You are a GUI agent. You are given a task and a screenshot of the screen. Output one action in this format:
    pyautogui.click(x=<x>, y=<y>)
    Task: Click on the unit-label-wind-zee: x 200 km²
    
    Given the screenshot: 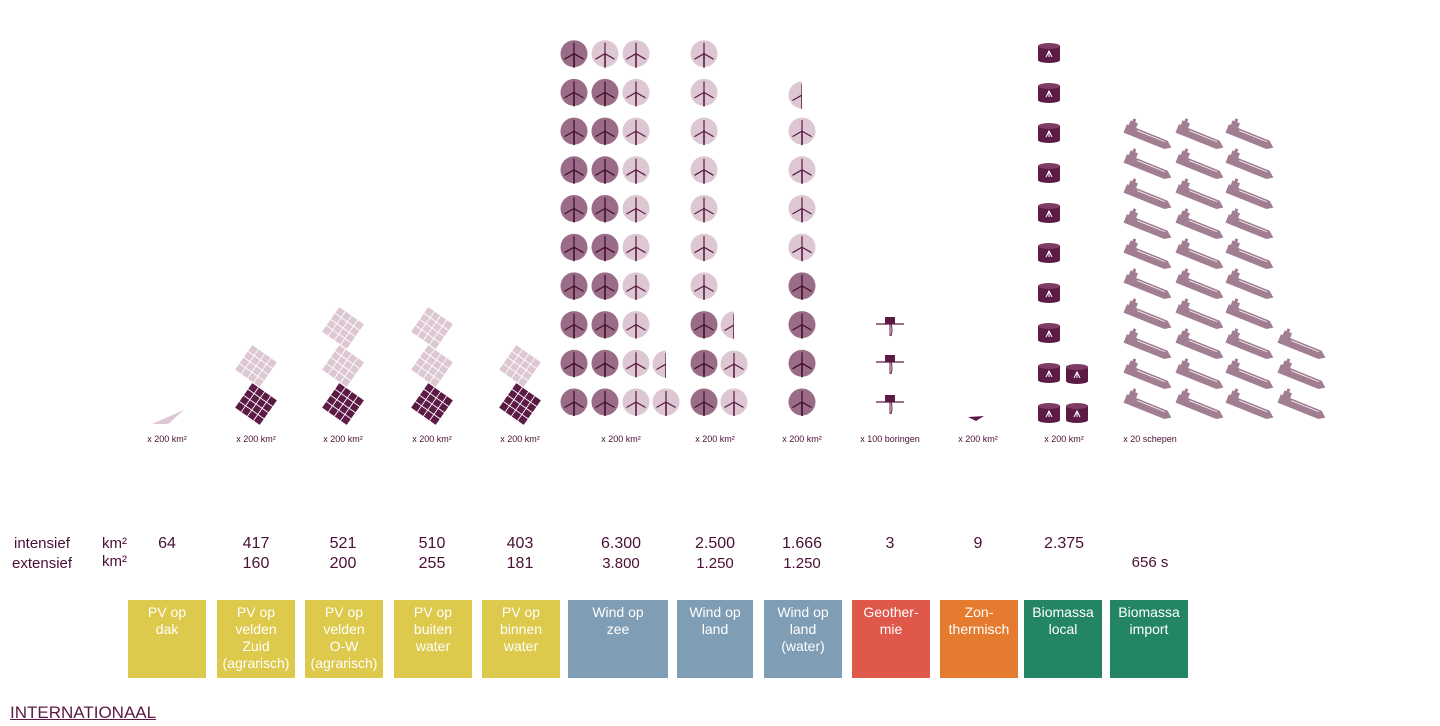 What is the action you would take?
    pyautogui.click(x=621, y=439)
    